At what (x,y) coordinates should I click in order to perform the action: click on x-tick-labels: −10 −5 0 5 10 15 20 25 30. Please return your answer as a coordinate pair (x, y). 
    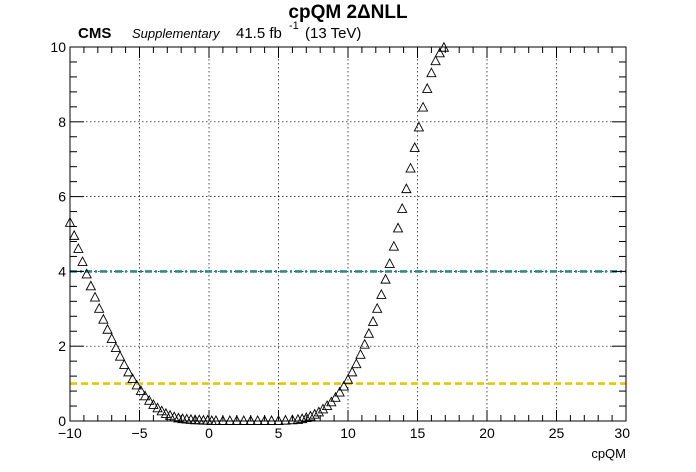
    Looking at the image, I should click on (344, 433).